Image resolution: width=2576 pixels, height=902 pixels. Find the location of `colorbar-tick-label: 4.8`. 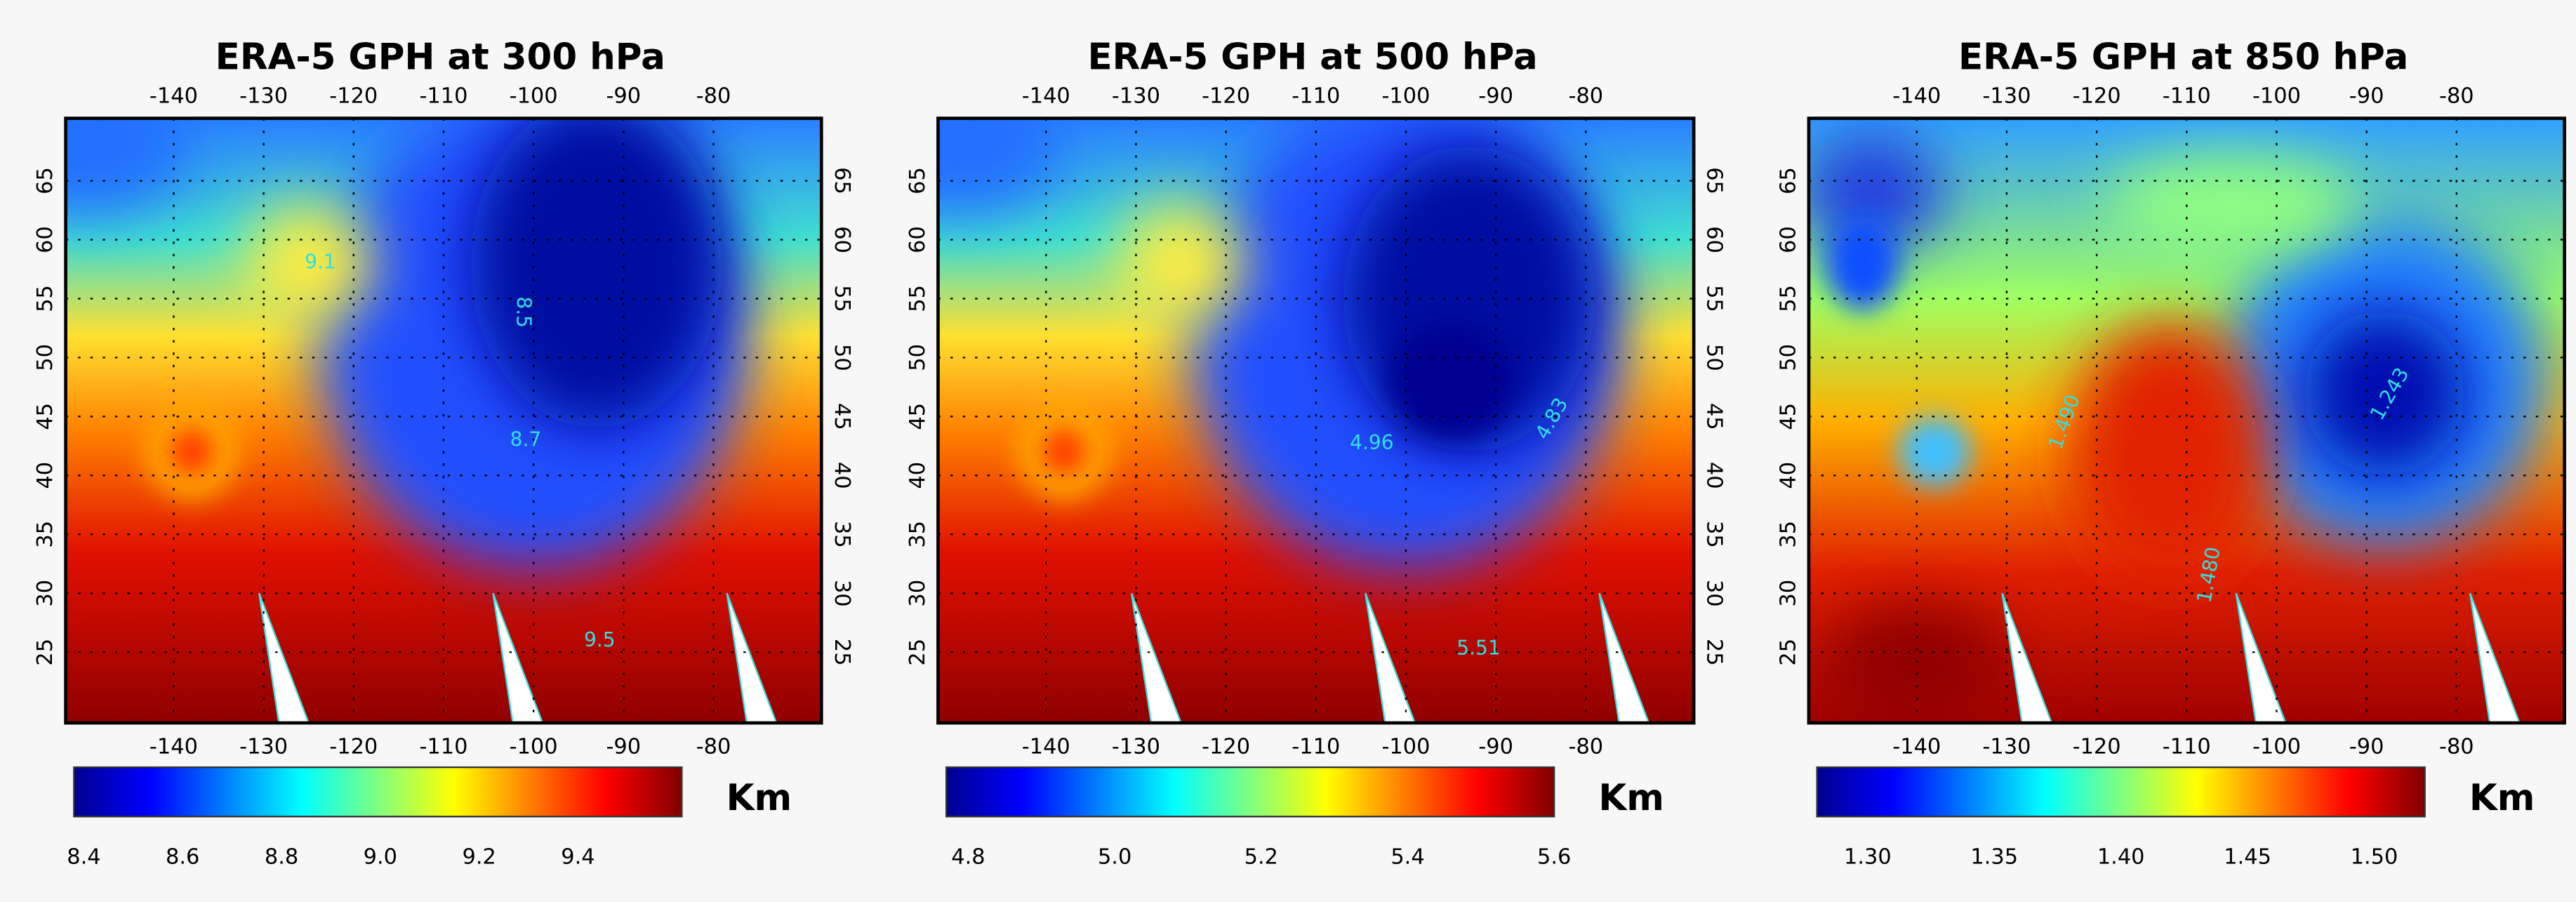

colorbar-tick-label: 4.8 is located at coordinates (968, 856).